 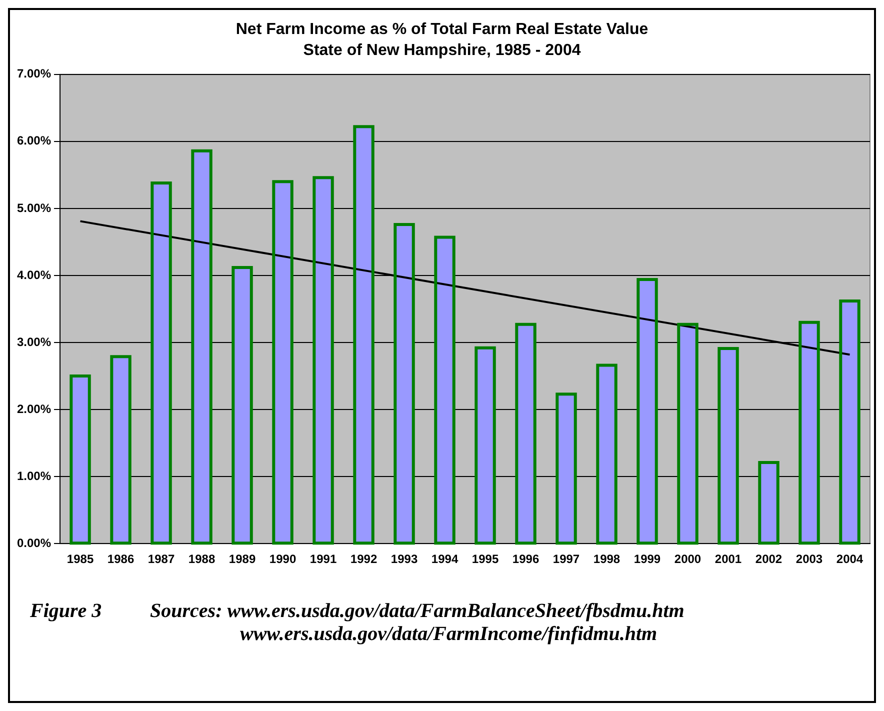 I want to click on y-tick-label: 0.00%, so click(x=34, y=543).